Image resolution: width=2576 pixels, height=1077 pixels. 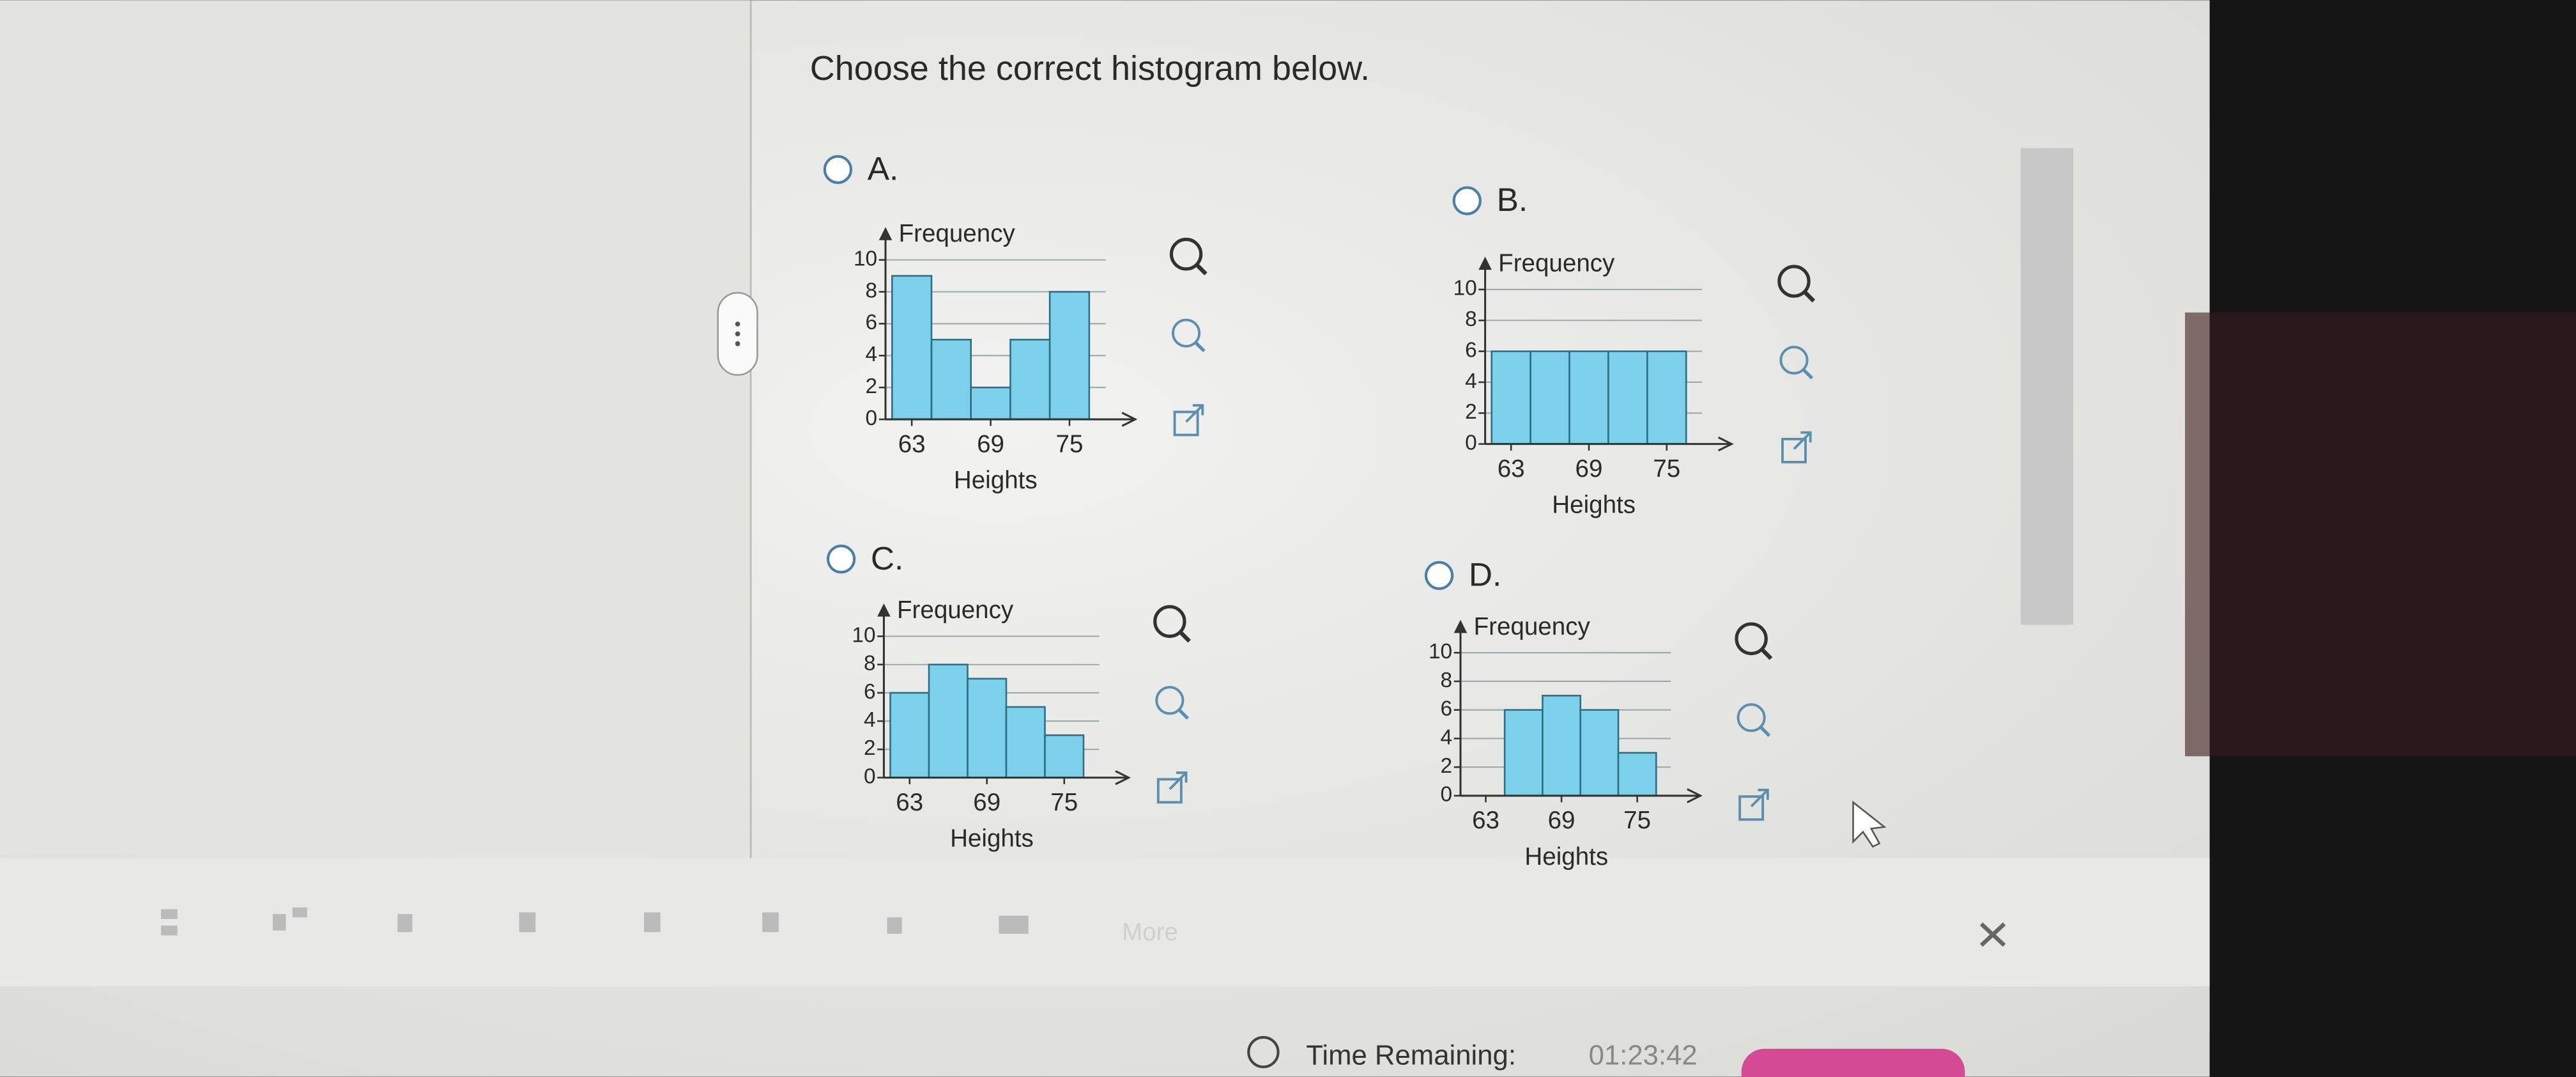 What do you see at coordinates (883, 168) in the screenshot?
I see `option-label: A.` at bounding box center [883, 168].